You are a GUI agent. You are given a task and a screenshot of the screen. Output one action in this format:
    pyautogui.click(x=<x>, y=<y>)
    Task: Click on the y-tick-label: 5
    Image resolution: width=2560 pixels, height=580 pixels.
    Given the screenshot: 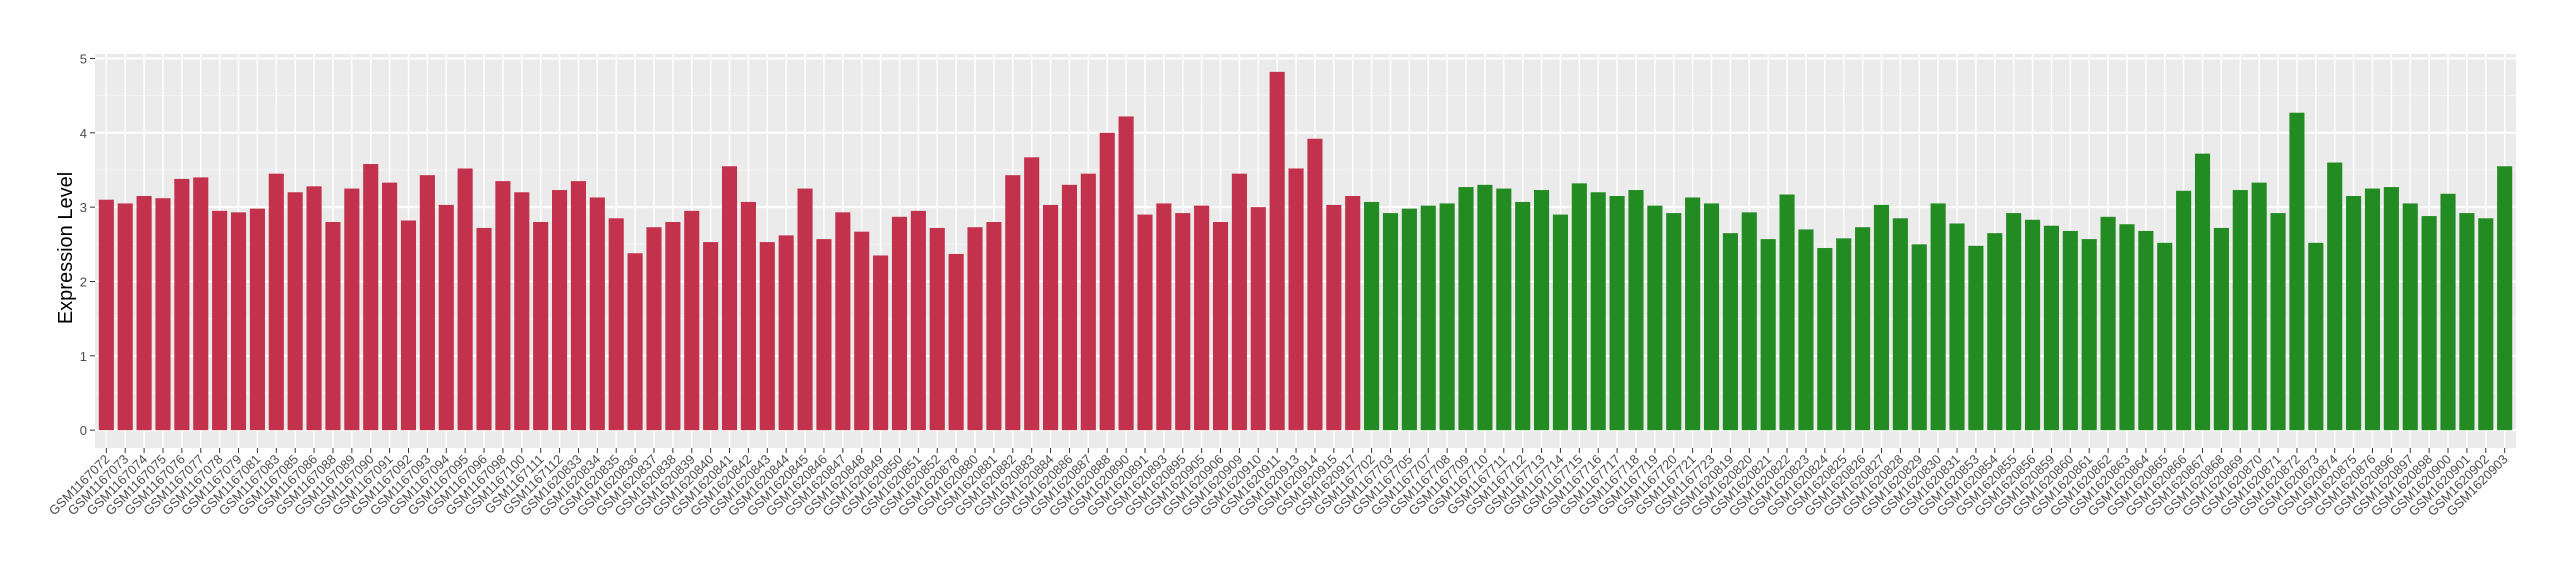 What is the action you would take?
    pyautogui.click(x=83, y=58)
    